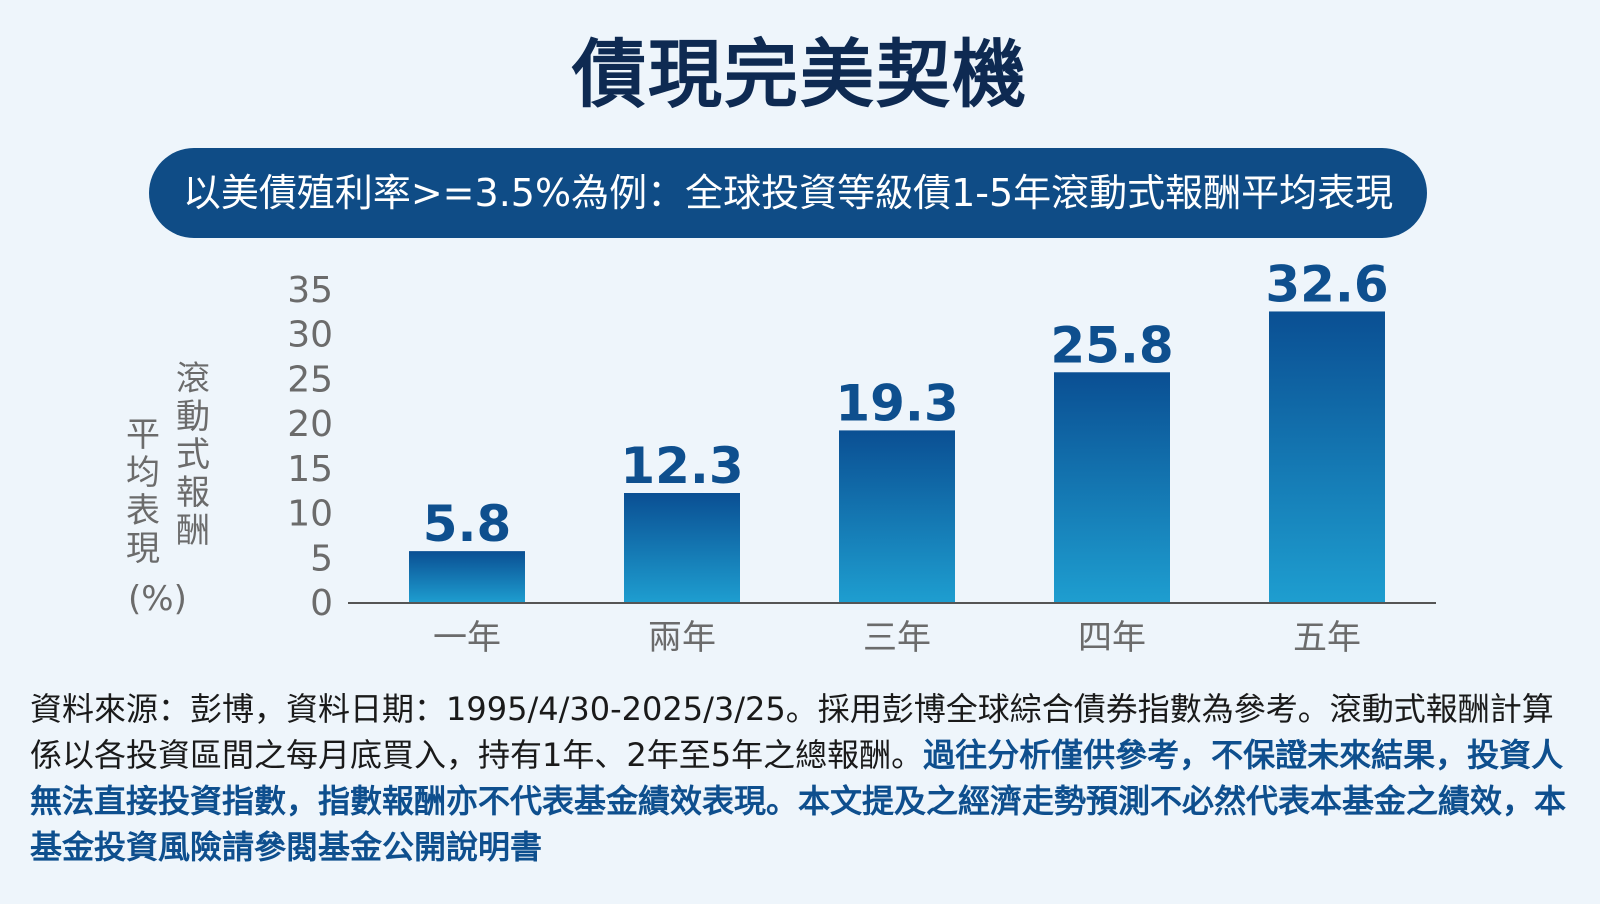  Describe the element at coordinates (193, 455) in the screenshot. I see `y-axis-label-line-1: 滾動式報酬` at that location.